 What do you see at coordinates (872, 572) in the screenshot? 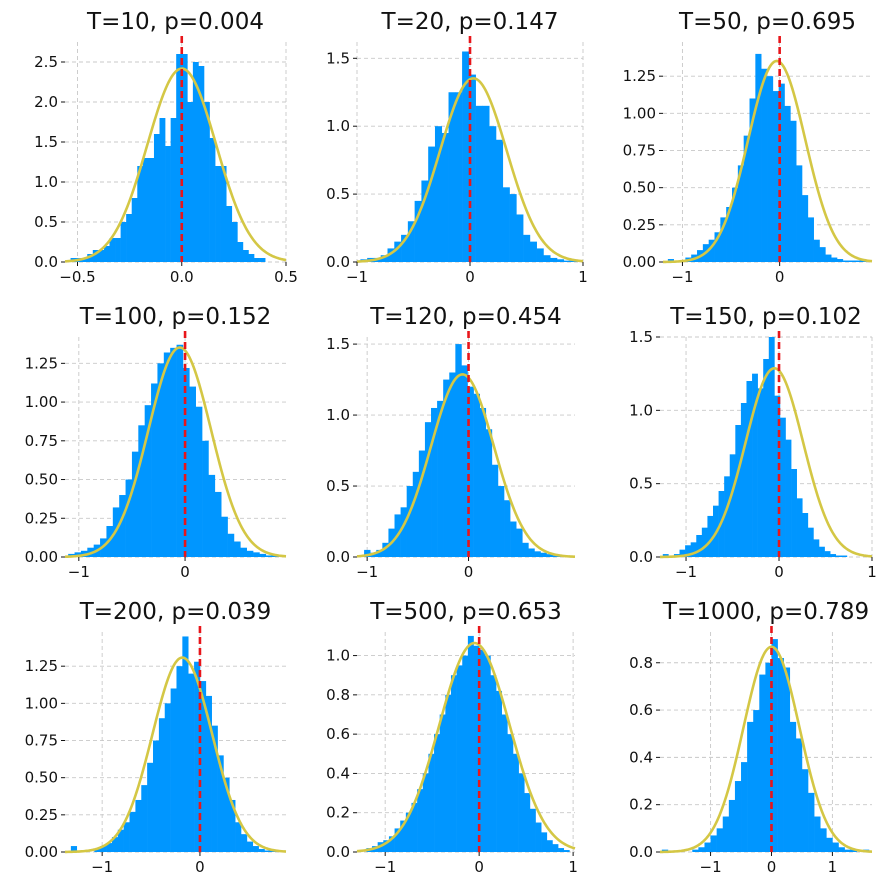
I see `x-tick-label: 1` at bounding box center [872, 572].